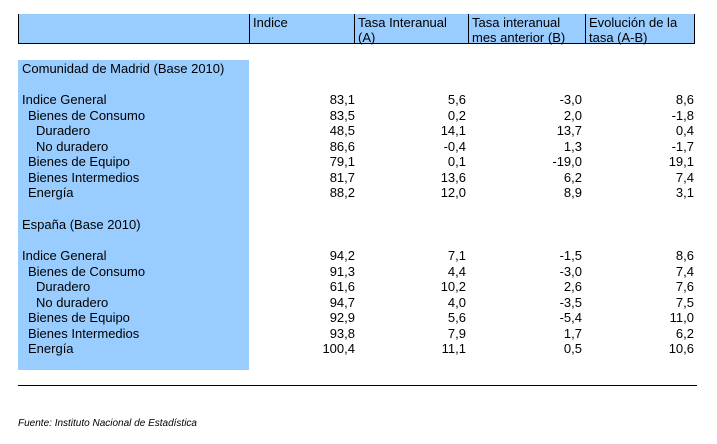  Describe the element at coordinates (342, 99) in the screenshot. I see `row-value: 83,1` at that location.